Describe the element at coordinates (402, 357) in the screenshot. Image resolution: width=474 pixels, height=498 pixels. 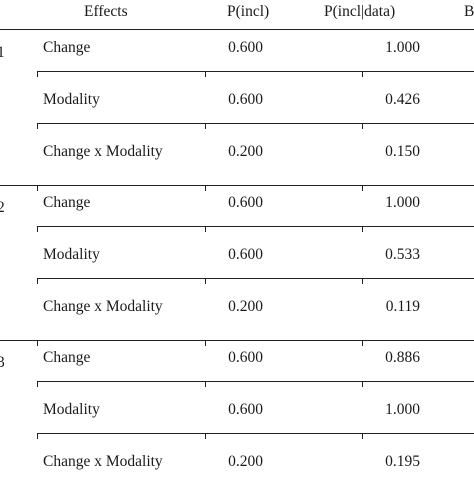
I see `p-incl-data-cell: 0.886` at that location.